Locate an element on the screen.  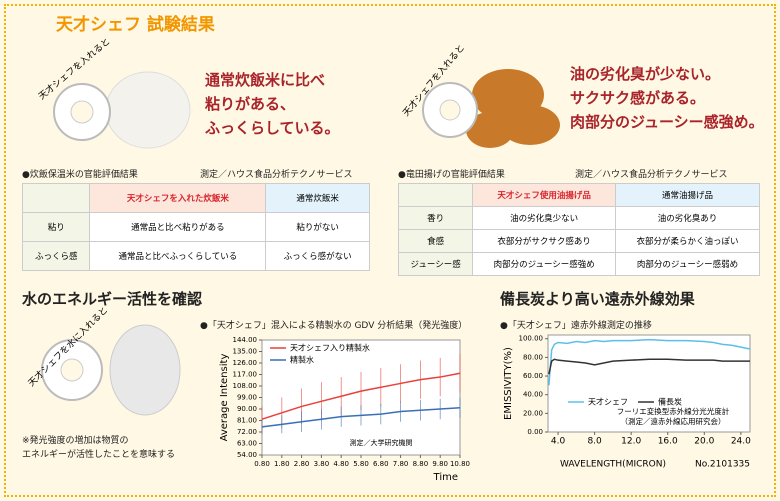
x-tick-label: 20.0 is located at coordinates (704, 442).